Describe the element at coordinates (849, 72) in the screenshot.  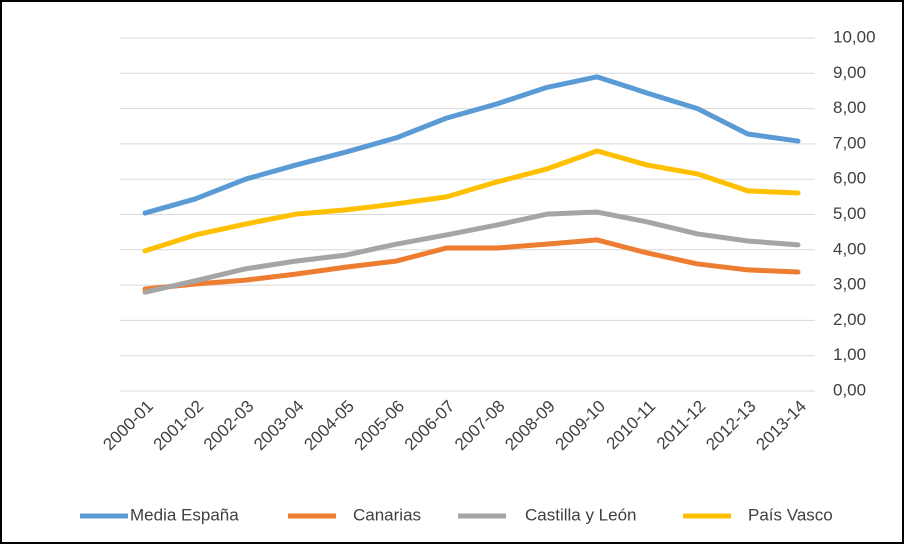
I see `y-tick-label: 9,00` at that location.